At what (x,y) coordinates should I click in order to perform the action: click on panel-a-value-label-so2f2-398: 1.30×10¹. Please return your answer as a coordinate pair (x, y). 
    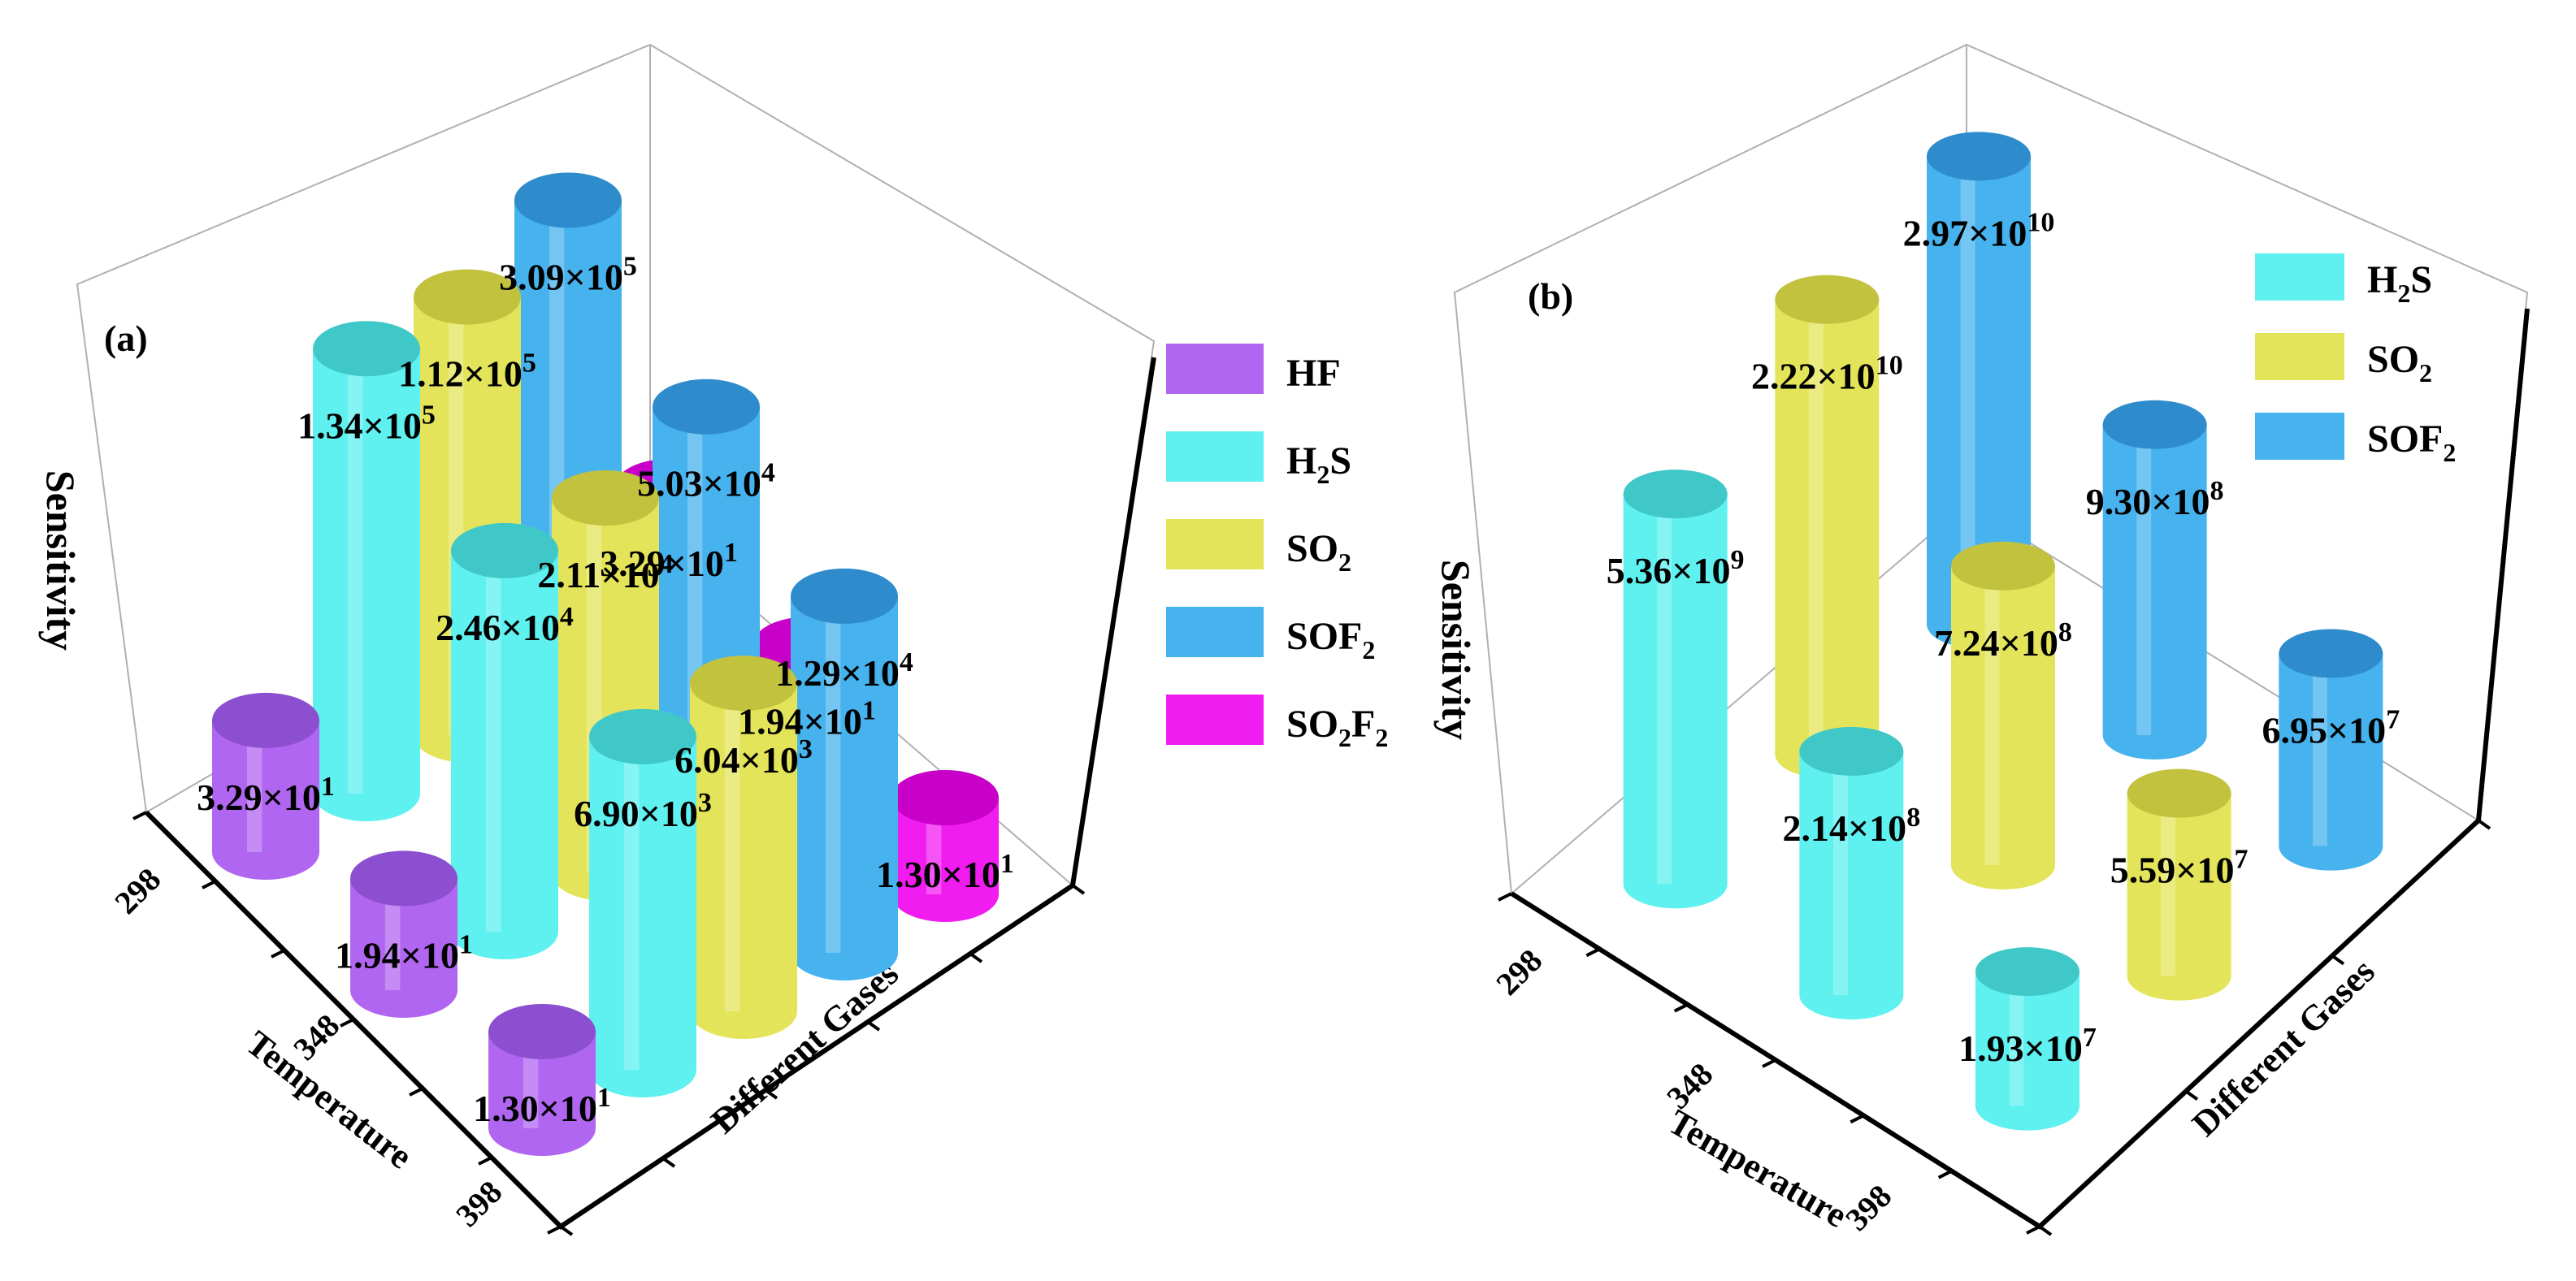
    Looking at the image, I should click on (945, 872).